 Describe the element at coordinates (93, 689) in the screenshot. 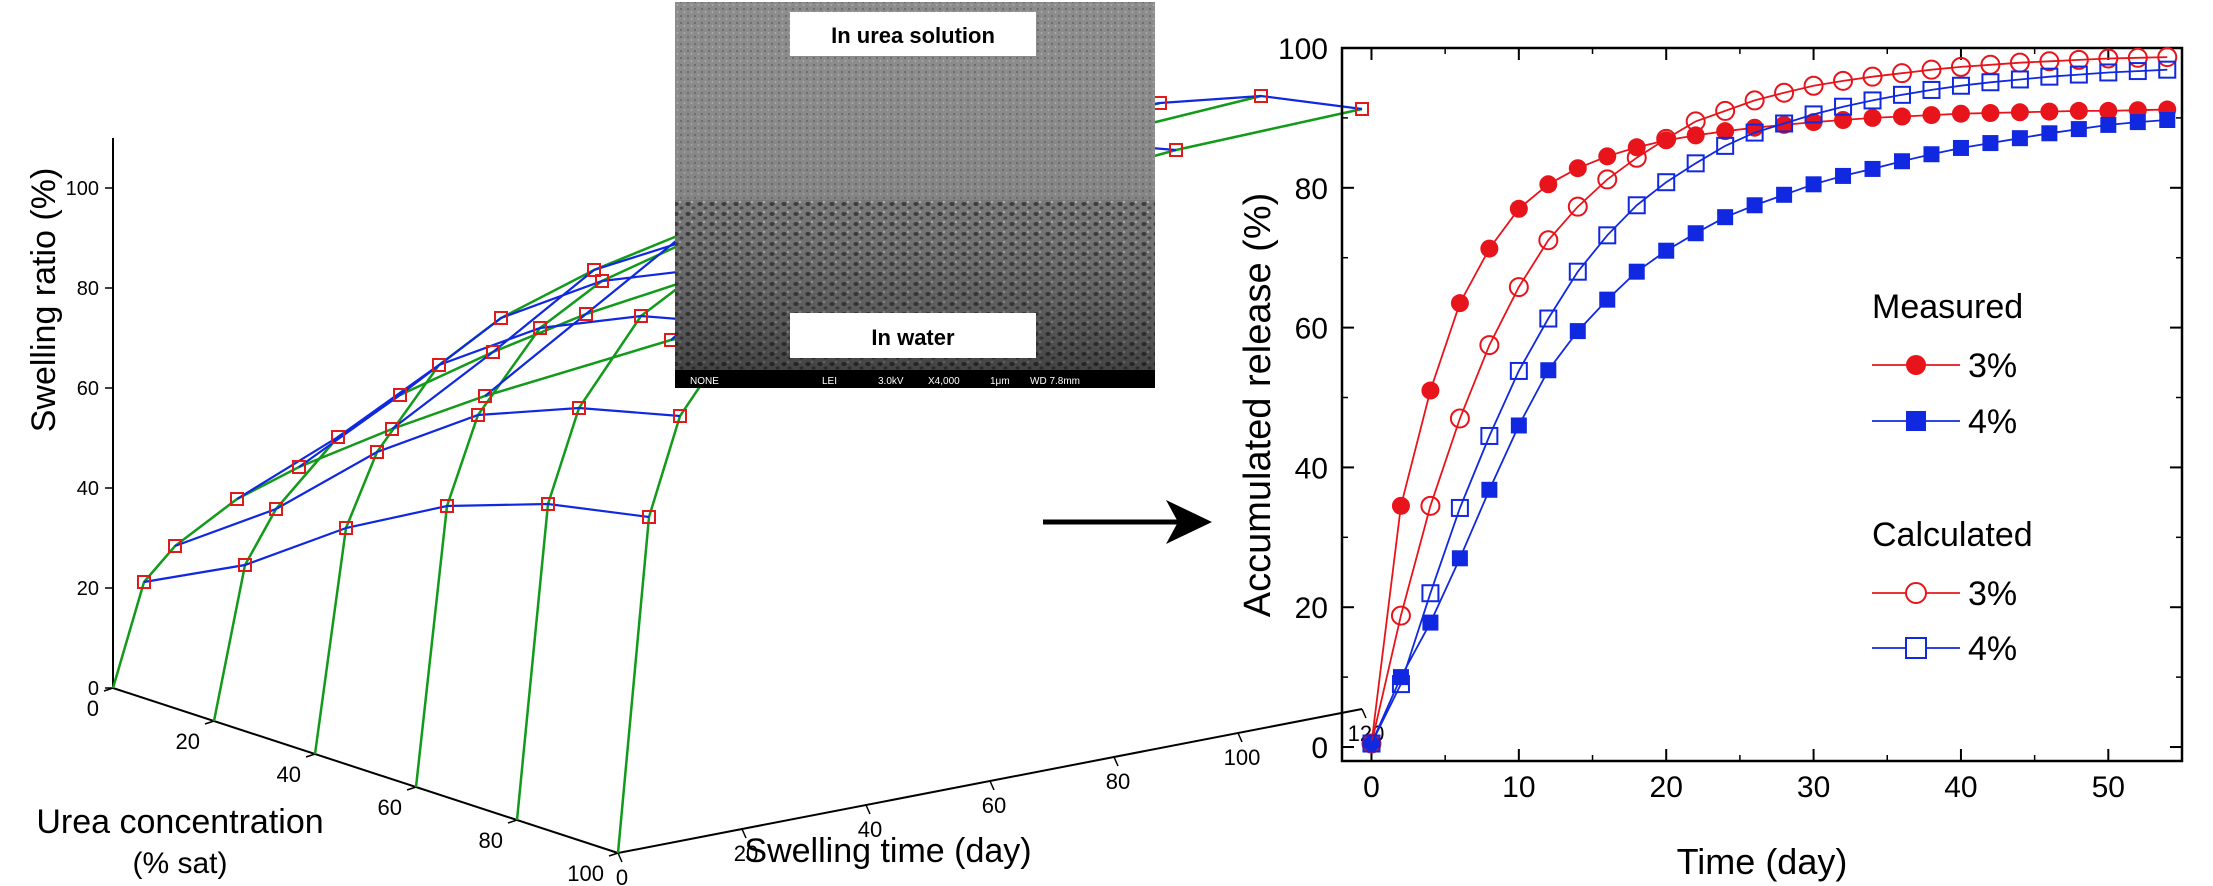

I see `surface-z-tick-label: 0` at that location.